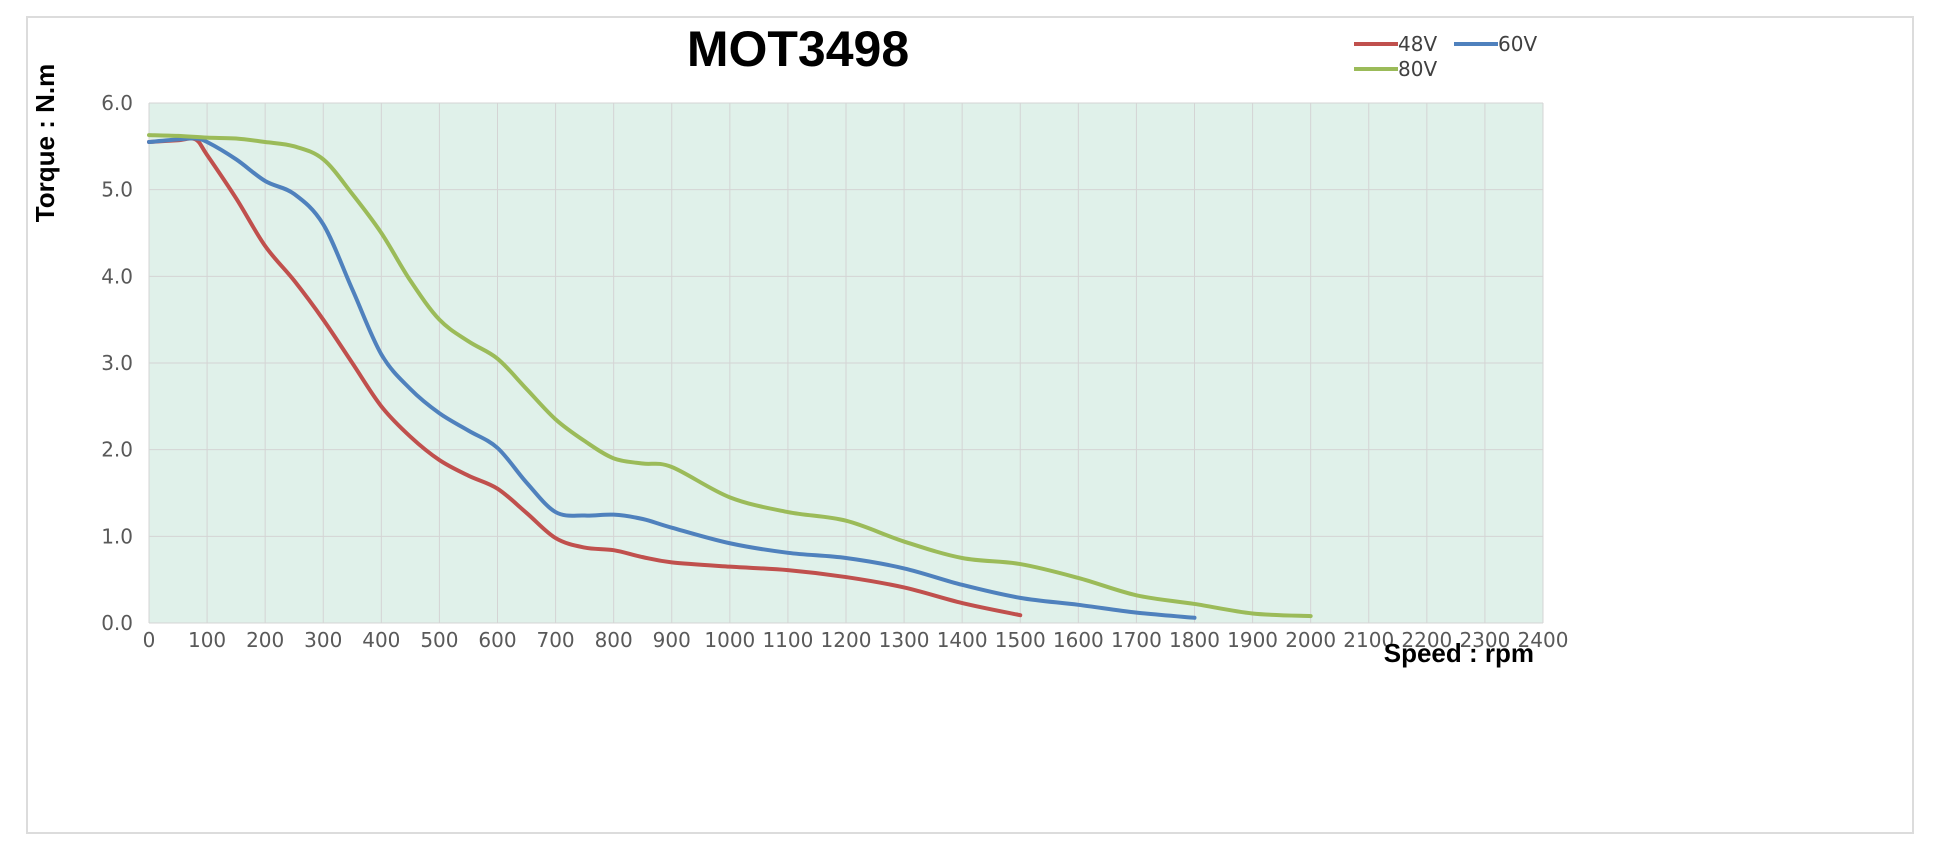 This screenshot has height=848, width=1934. I want to click on x-tick-label: 2300, so click(1484, 640).